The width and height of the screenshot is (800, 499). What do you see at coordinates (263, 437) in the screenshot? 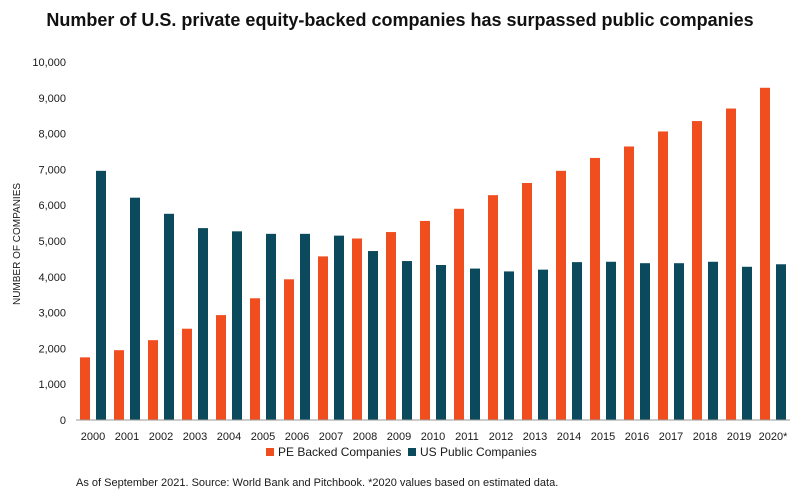
I see `x-tick-label: 2005` at bounding box center [263, 437].